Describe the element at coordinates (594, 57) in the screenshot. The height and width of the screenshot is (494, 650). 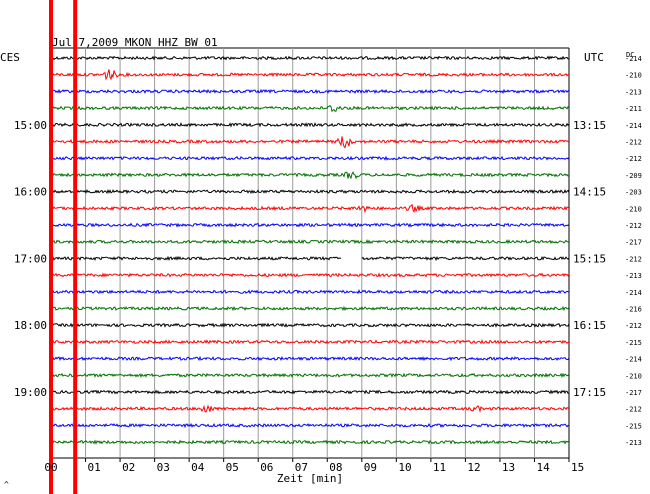
I see `right-axis-label: UTC` at that location.